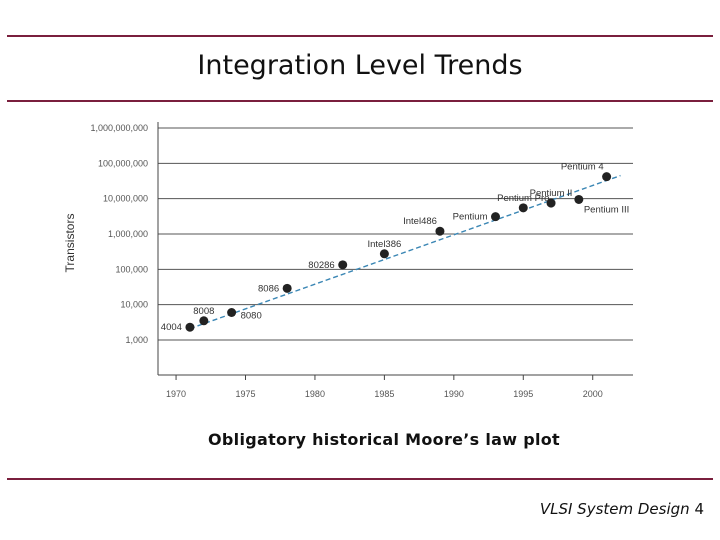 The image size is (720, 540). I want to click on y-tick-label: 1,000,000,000, so click(119, 128).